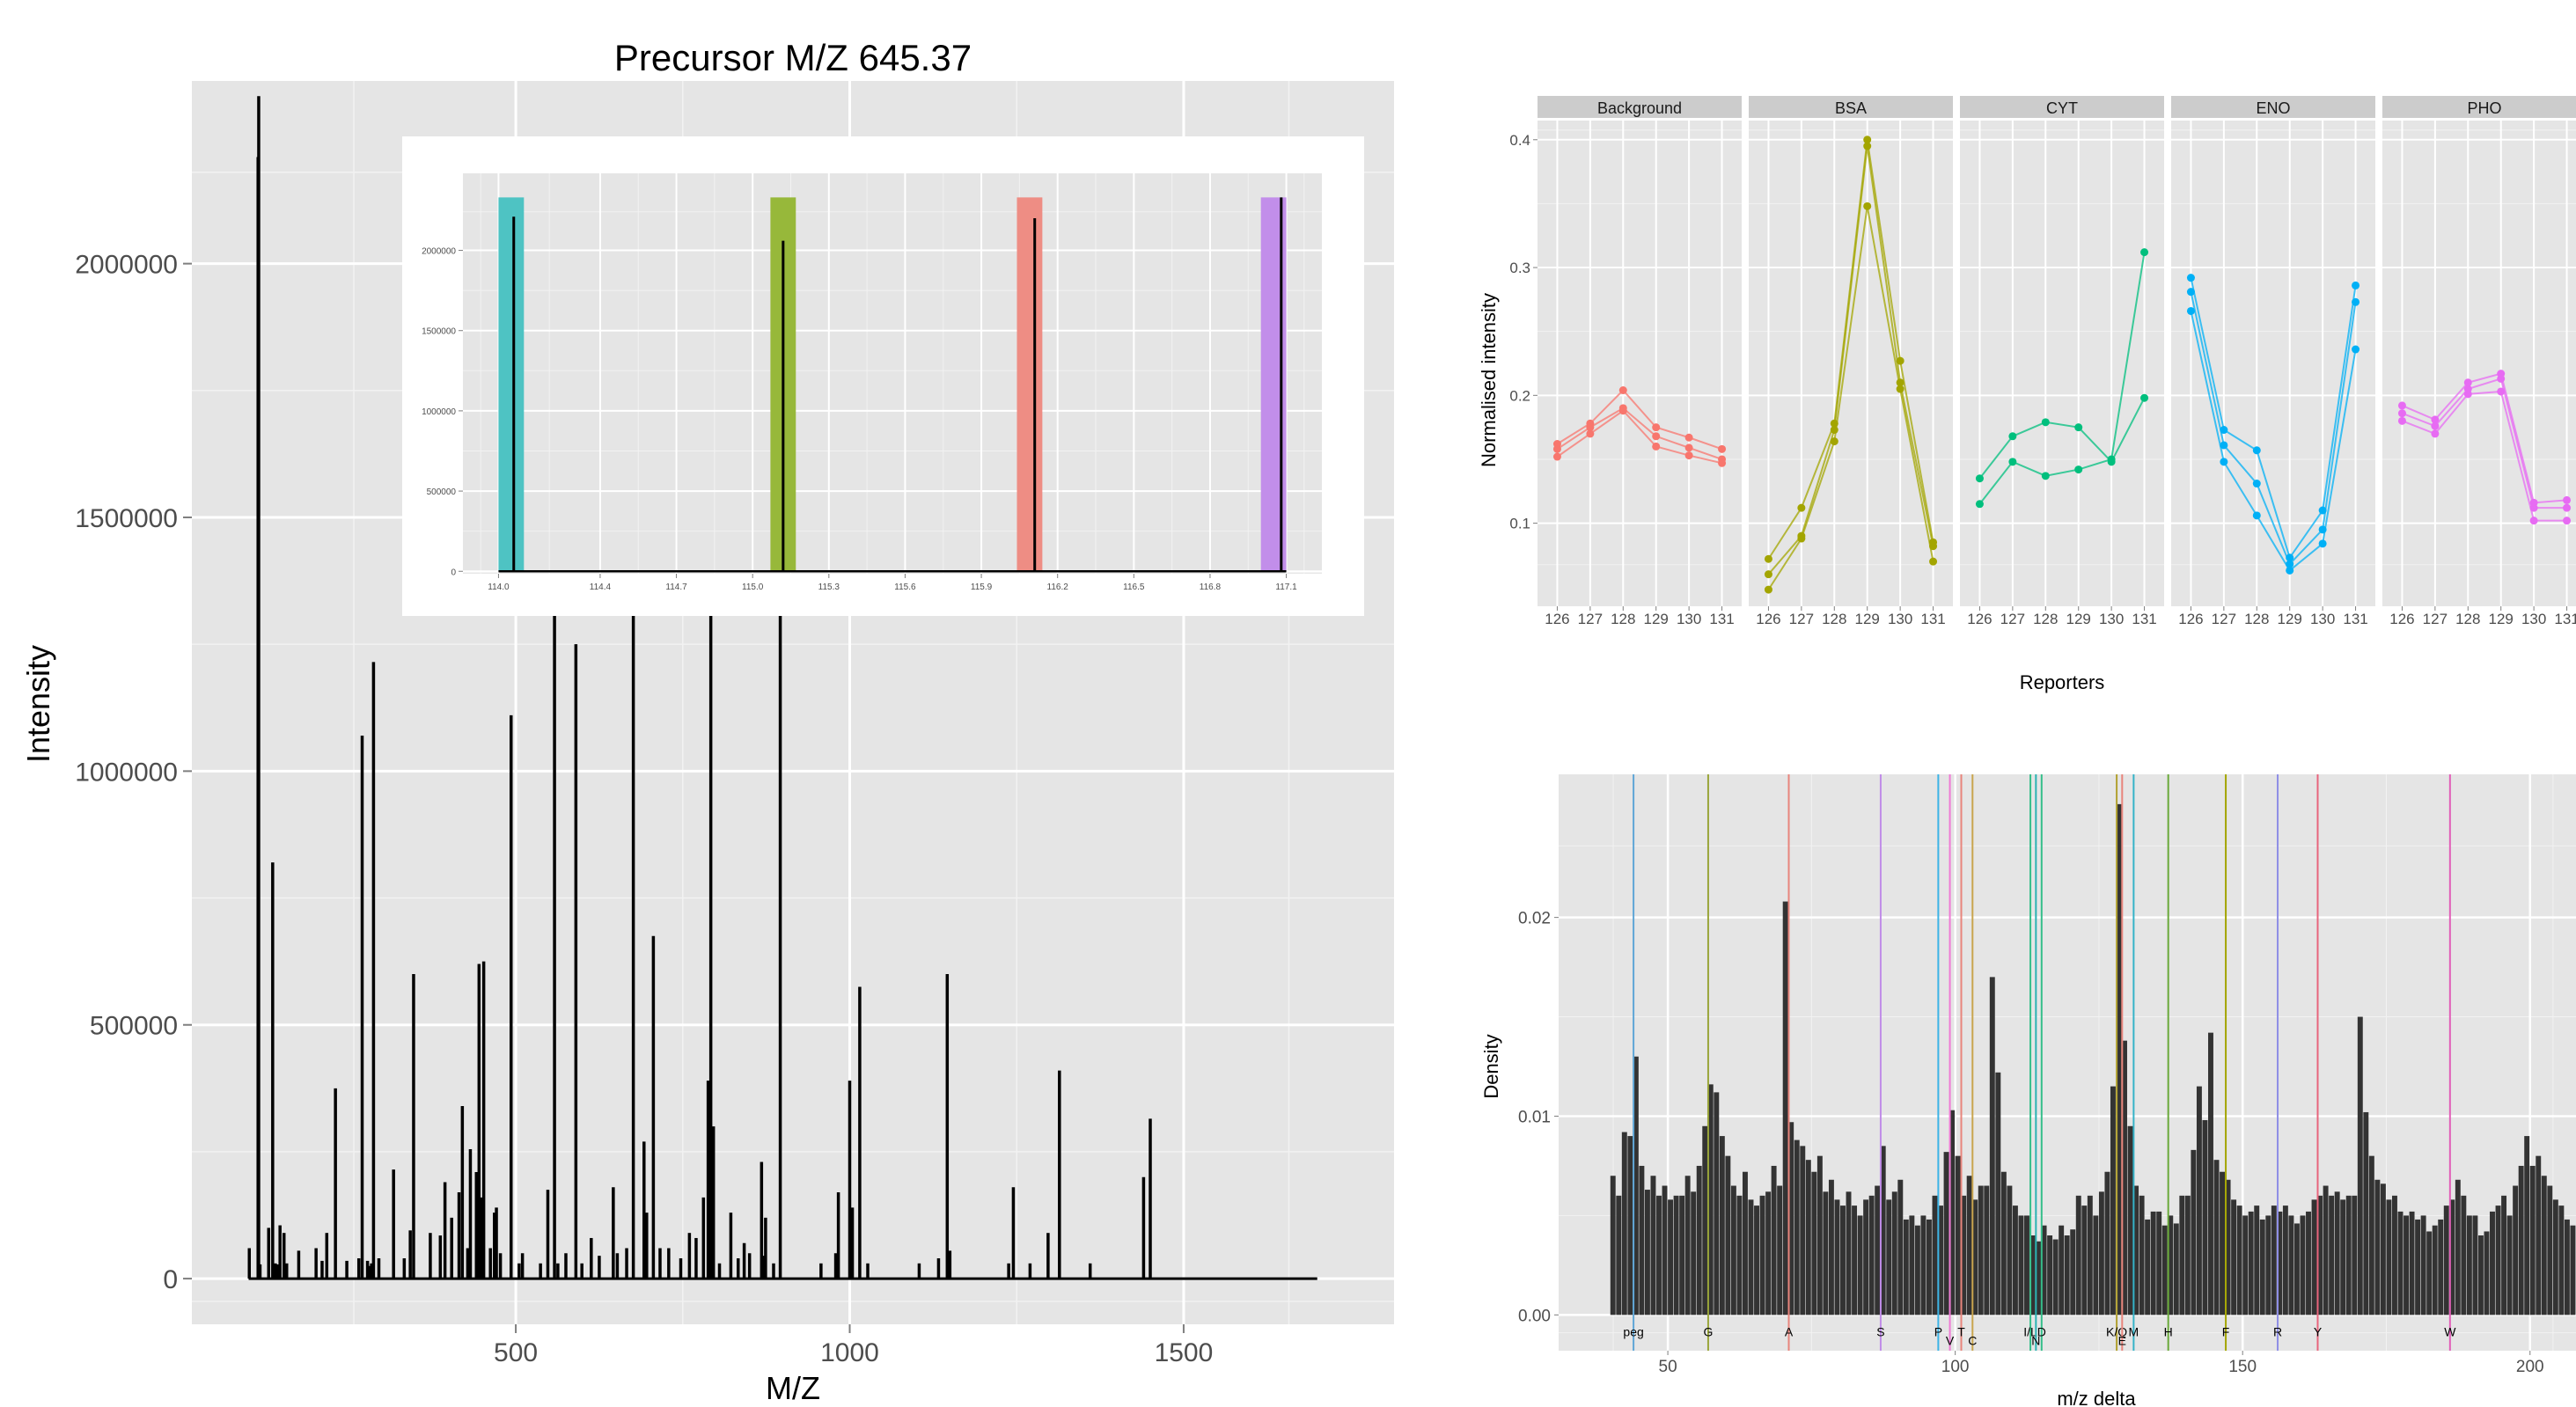  Describe the element at coordinates (1789, 1331) in the screenshot. I see `residue-label: A` at that location.